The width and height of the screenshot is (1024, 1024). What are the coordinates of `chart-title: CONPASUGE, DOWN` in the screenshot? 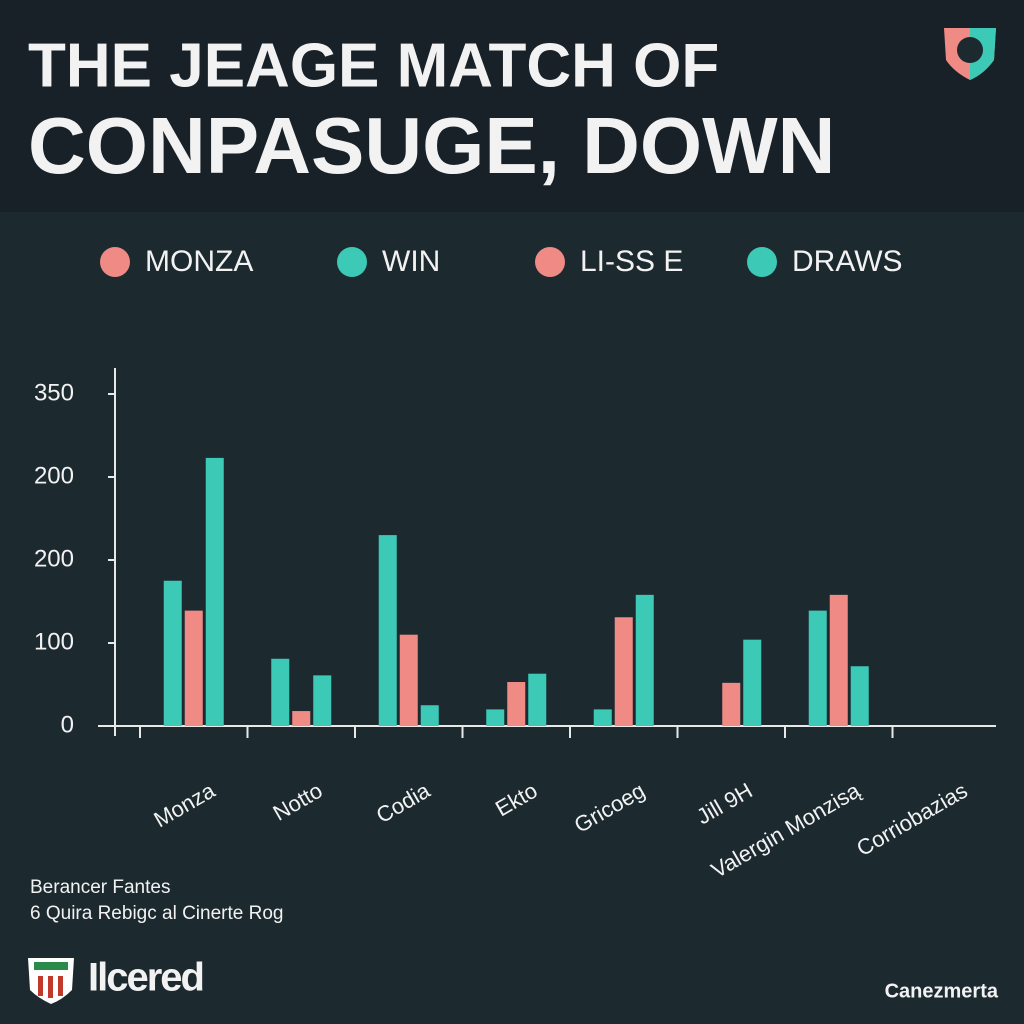 It's located at (431, 145).